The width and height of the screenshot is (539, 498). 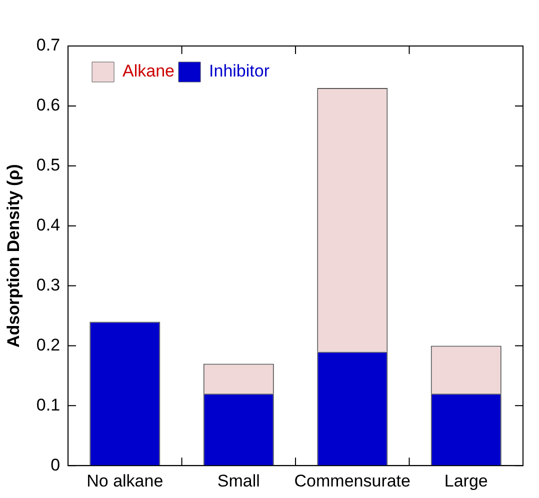 I want to click on legend-label: Alkane, so click(x=148, y=71).